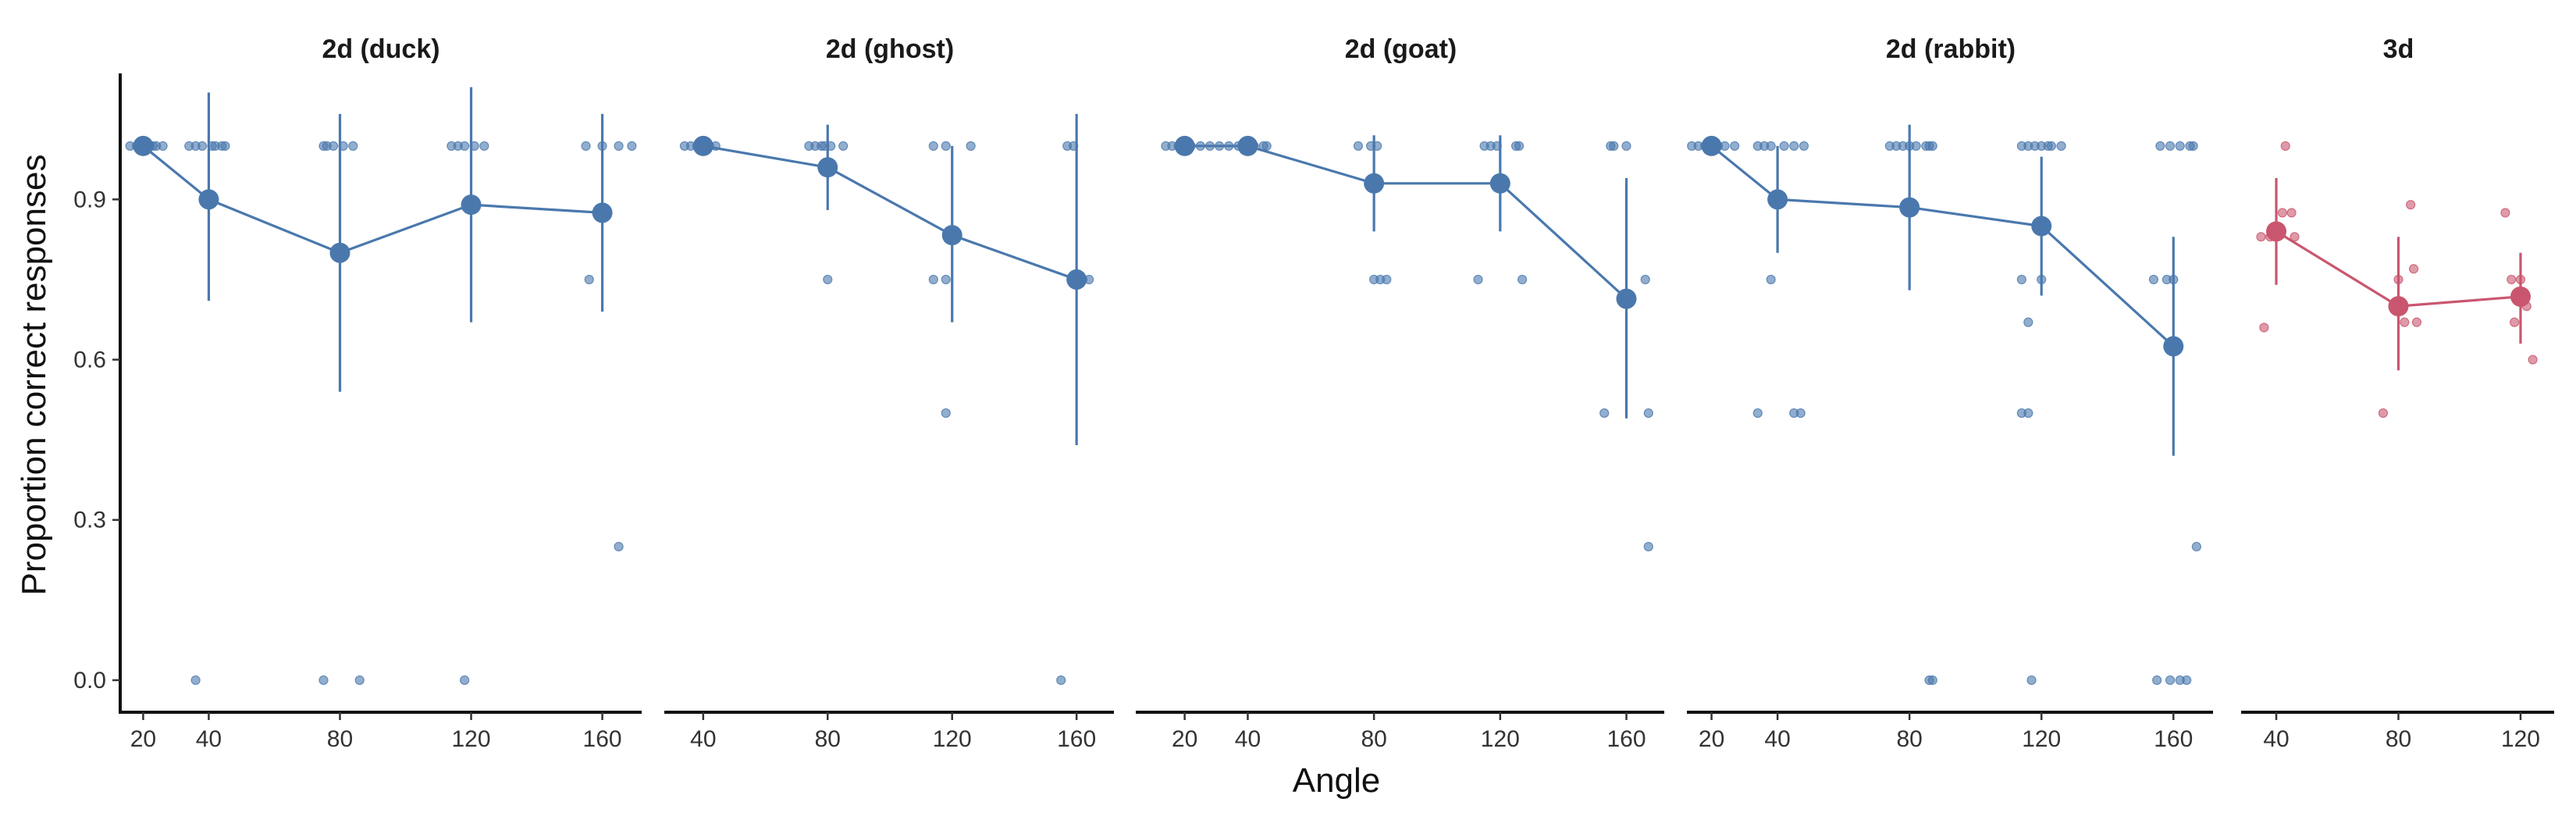 This screenshot has width=2576, height=820. What do you see at coordinates (97, 392) in the screenshot?
I see `y-axis: 0.0 0.3 0.6 0.9` at bounding box center [97, 392].